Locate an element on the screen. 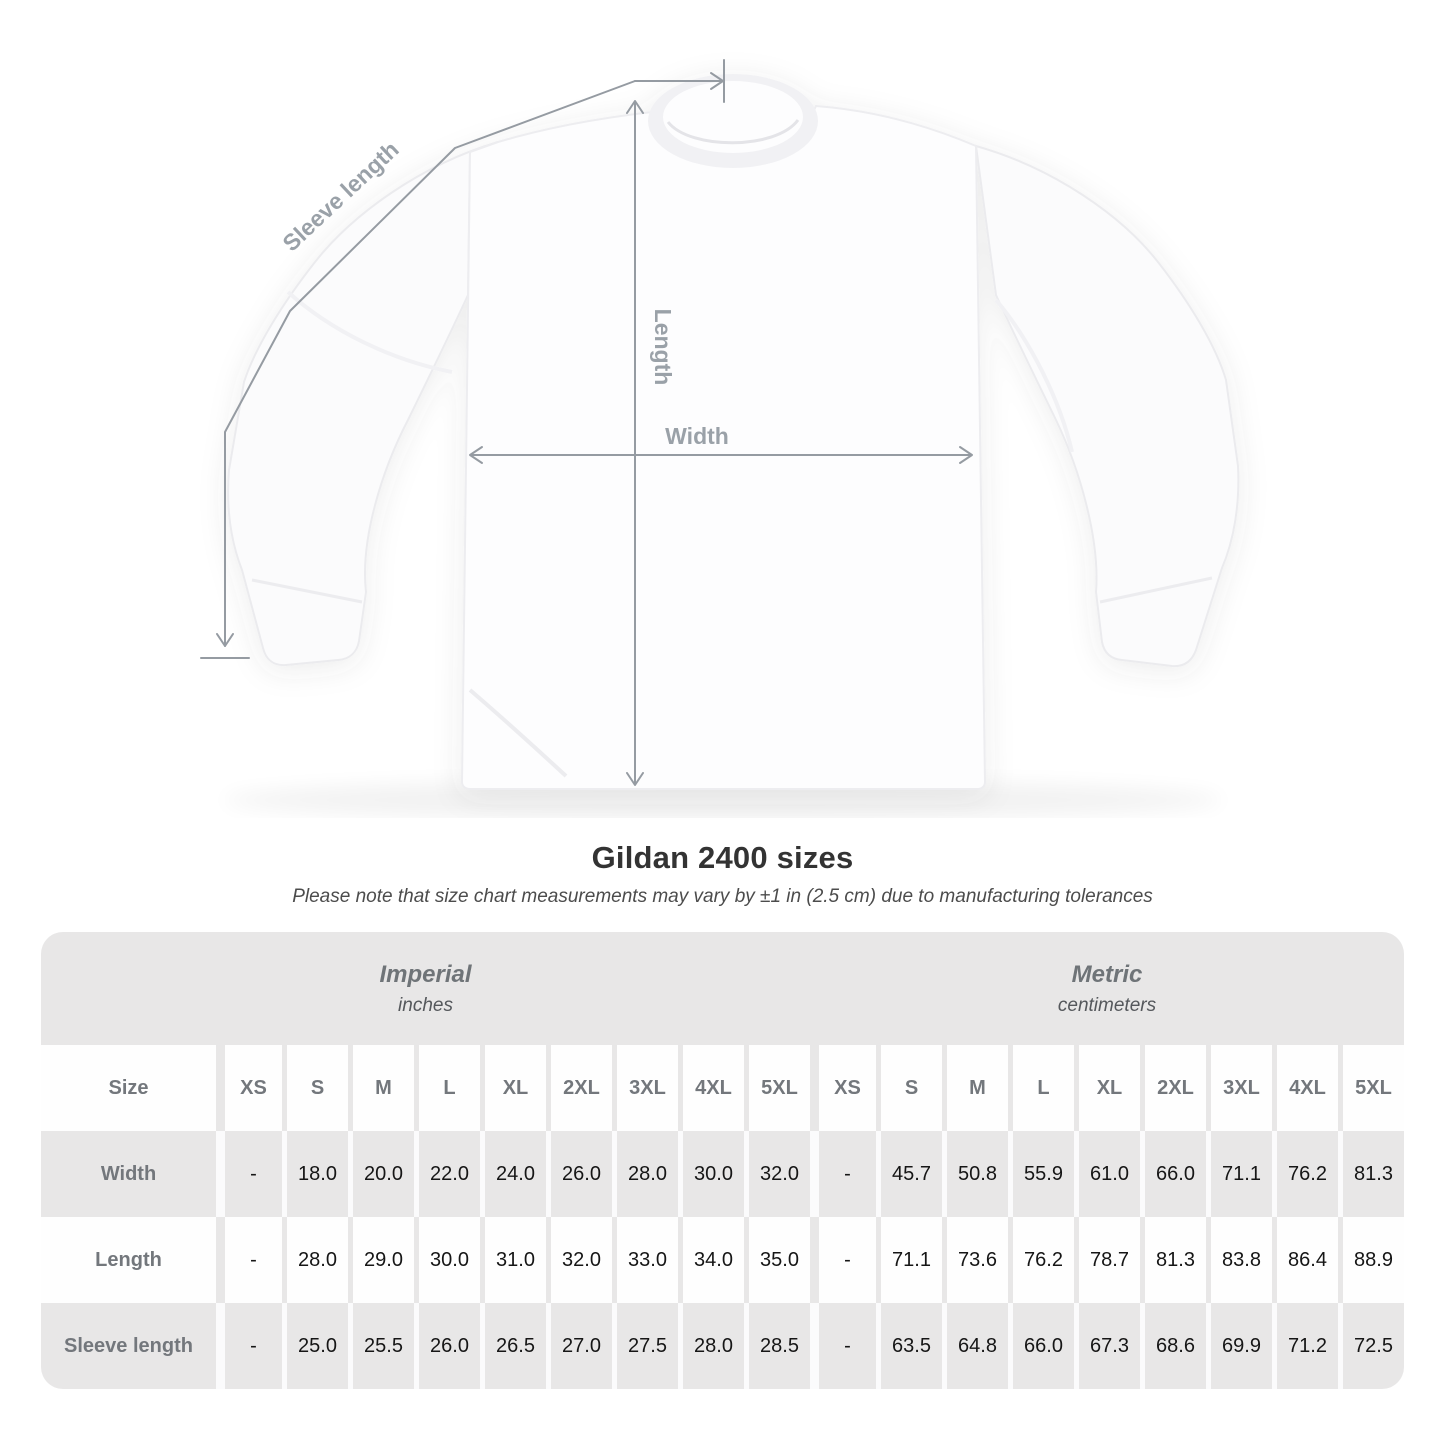 The image size is (1445, 1445). value-cell: 27.5 is located at coordinates (645, 1346).